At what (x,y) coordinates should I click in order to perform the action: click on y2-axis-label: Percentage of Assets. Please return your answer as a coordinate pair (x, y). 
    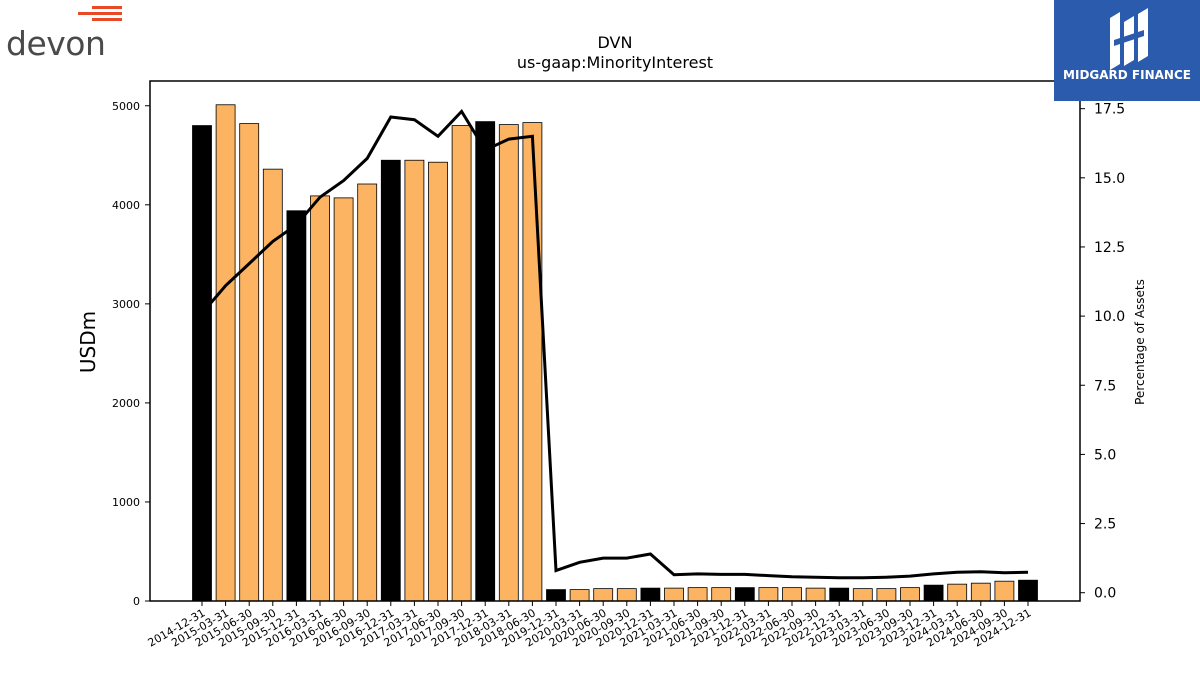
    Looking at the image, I should click on (1140, 342).